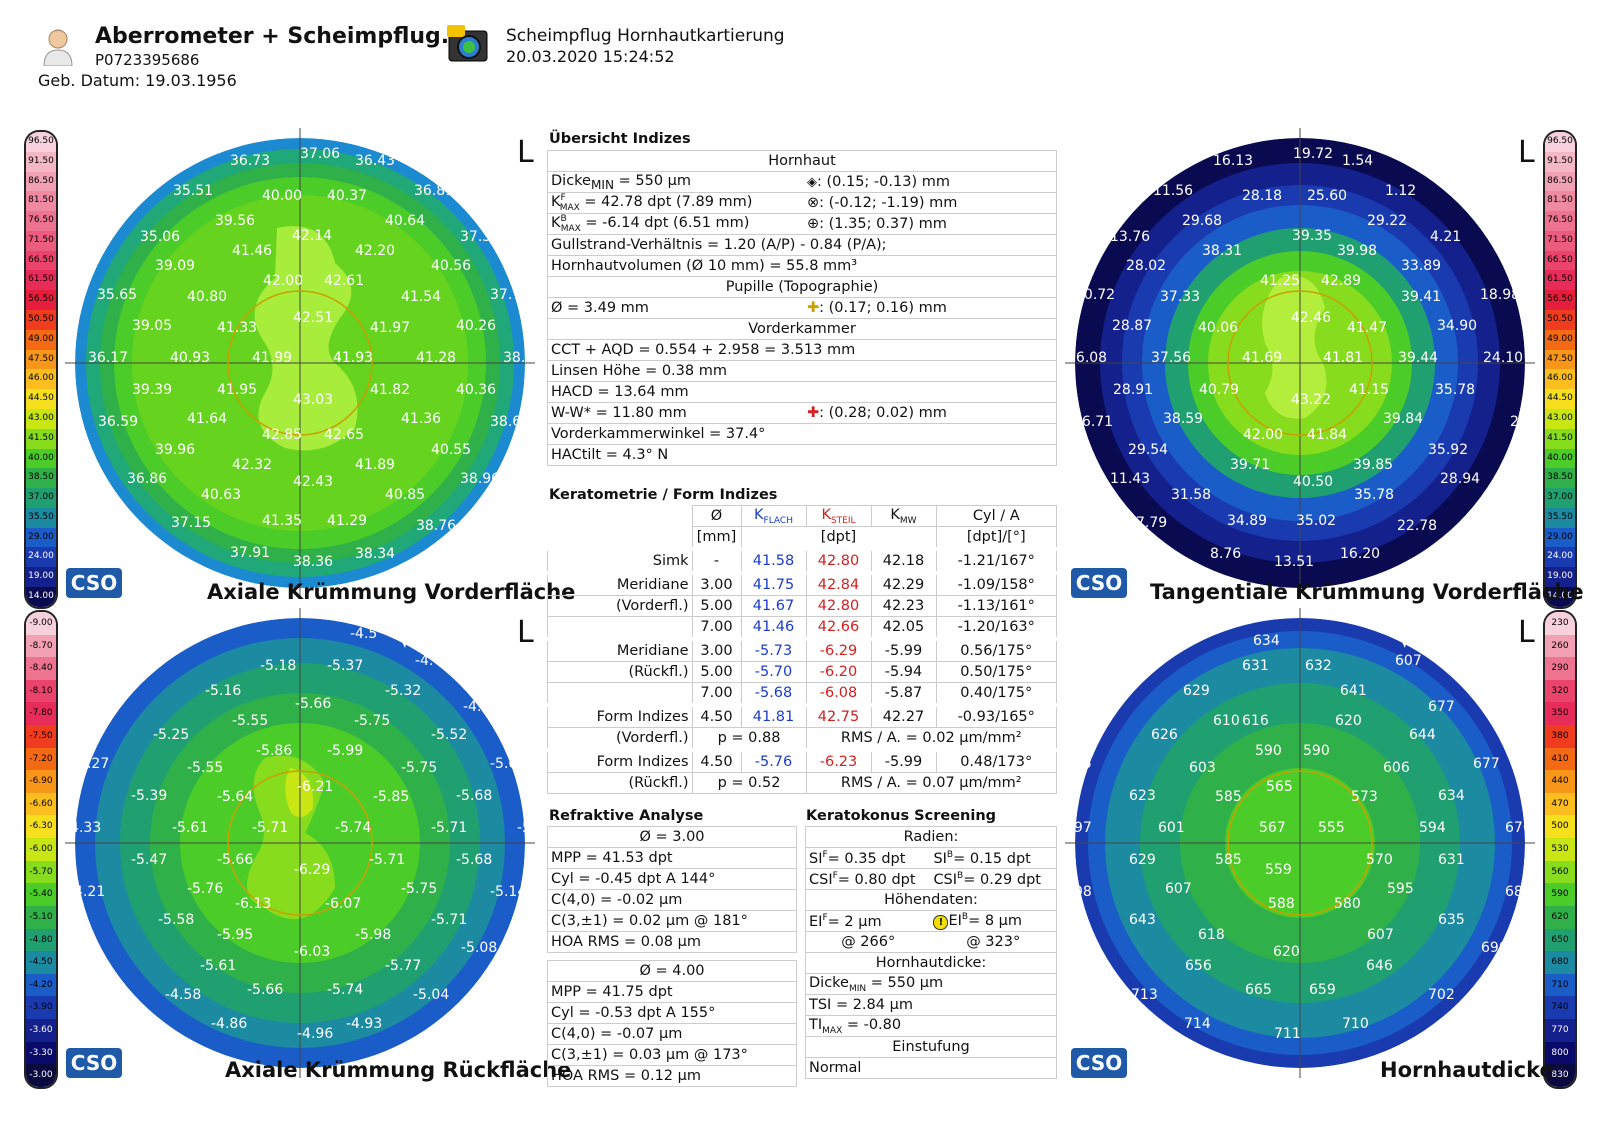 The width and height of the screenshot is (1600, 1131). Describe the element at coordinates (1374, 495) in the screenshot. I see `map-value: 35.78` at that location.